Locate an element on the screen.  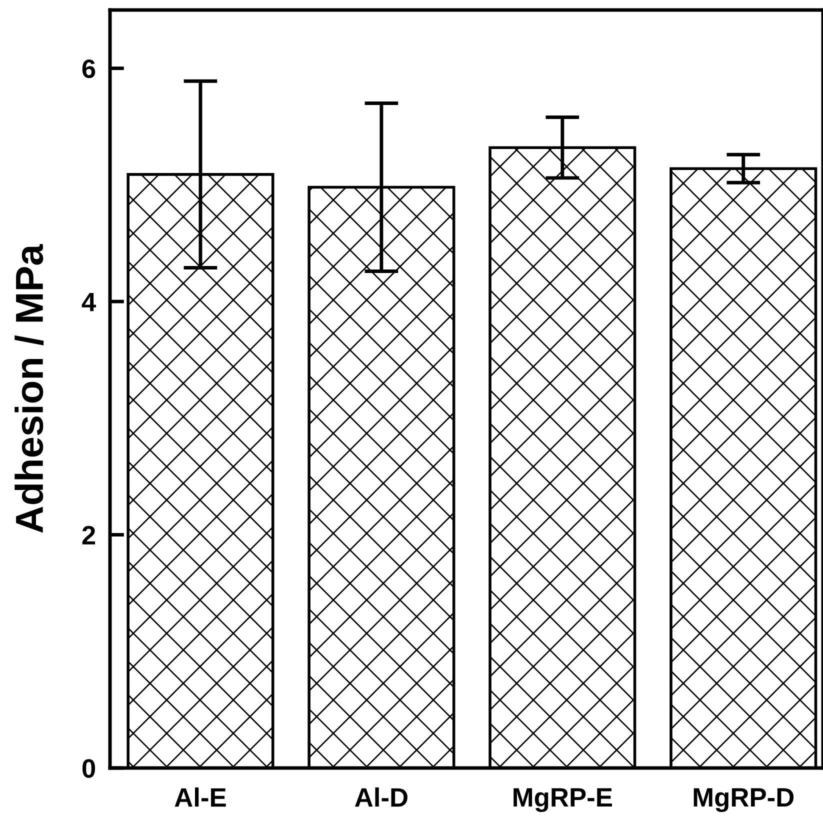
y-tick-label: 0 is located at coordinates (89, 768).